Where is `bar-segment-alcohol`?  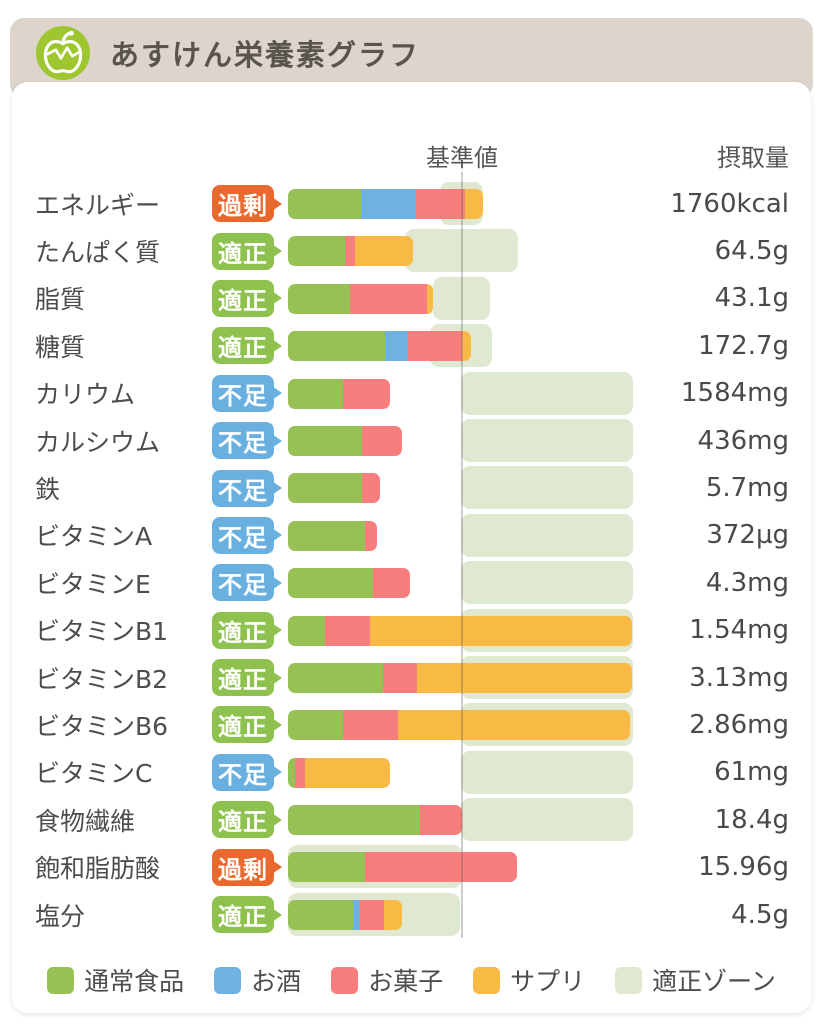 bar-segment-alcohol is located at coordinates (356, 914).